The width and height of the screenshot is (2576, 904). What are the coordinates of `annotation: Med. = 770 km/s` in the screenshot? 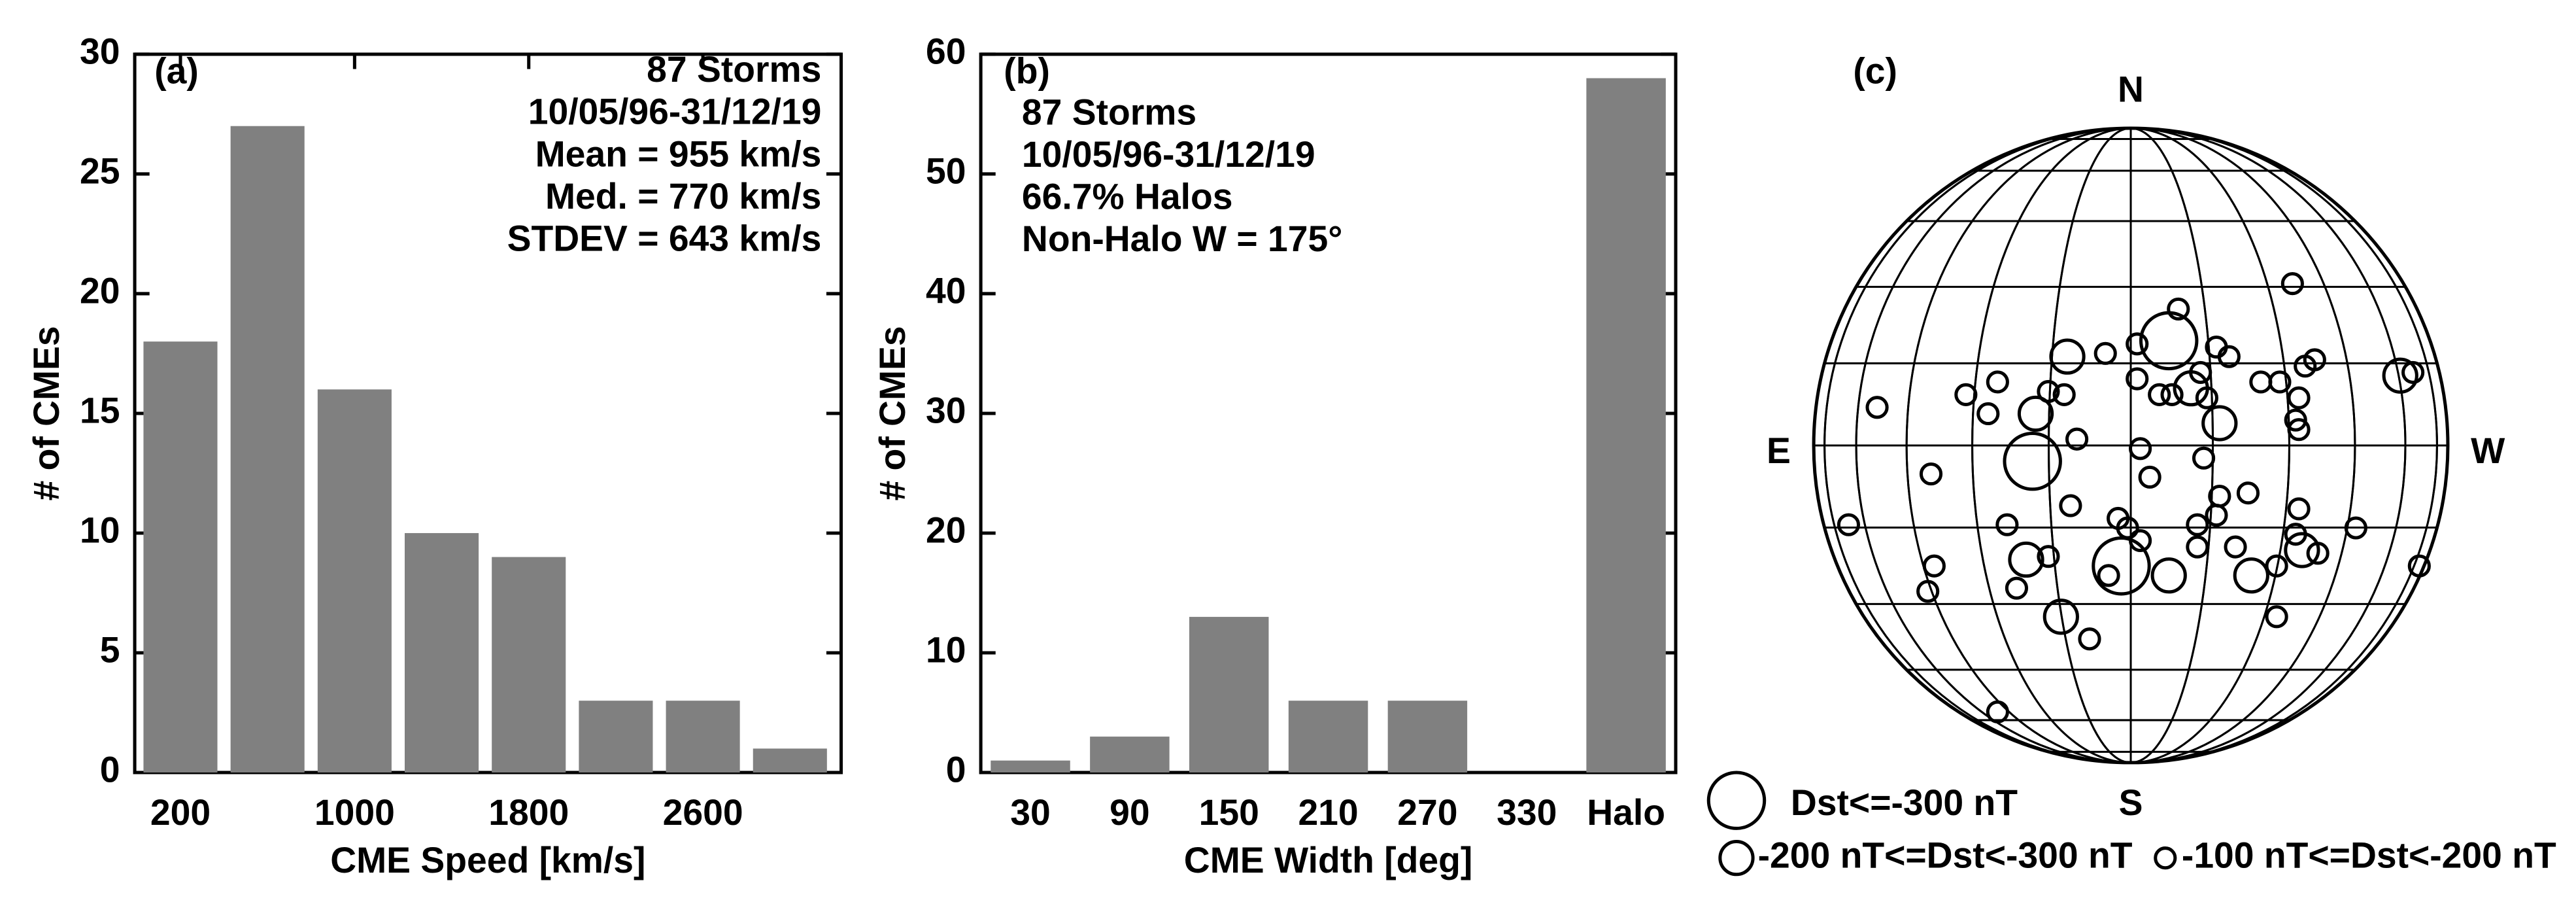 It's located at (683, 196).